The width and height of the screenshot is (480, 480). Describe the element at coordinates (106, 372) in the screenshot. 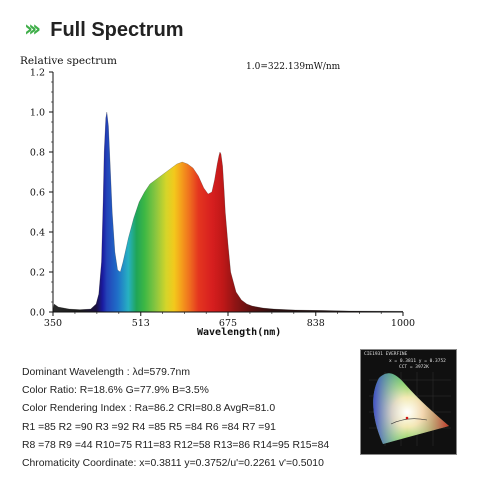

I see `dominant-wavelength: Dominant Wavelength : λd=579.7nm` at that location.